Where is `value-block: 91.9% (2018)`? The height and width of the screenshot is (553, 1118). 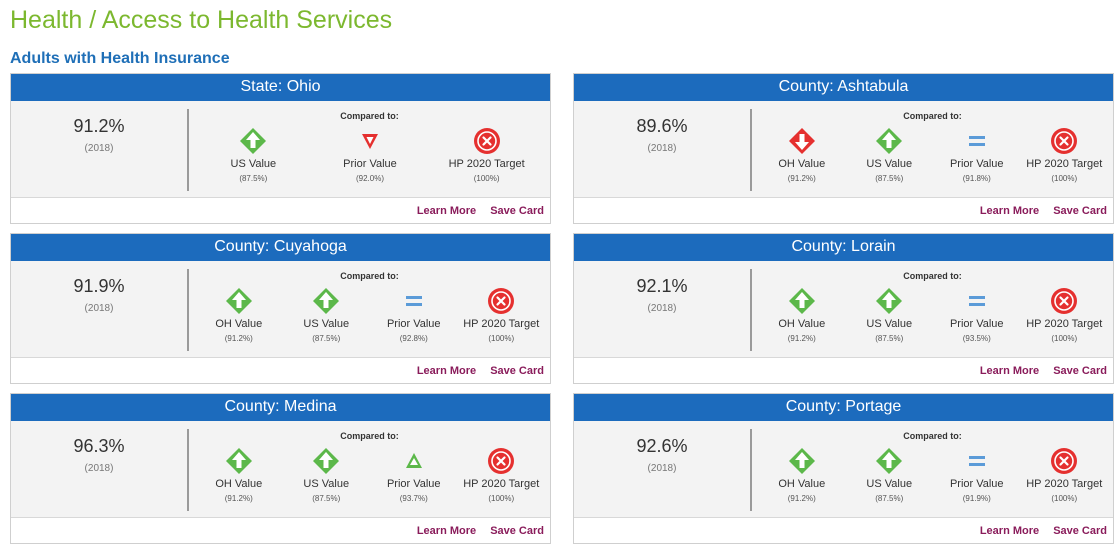
value-block: 91.9% (2018) is located at coordinates (99, 287).